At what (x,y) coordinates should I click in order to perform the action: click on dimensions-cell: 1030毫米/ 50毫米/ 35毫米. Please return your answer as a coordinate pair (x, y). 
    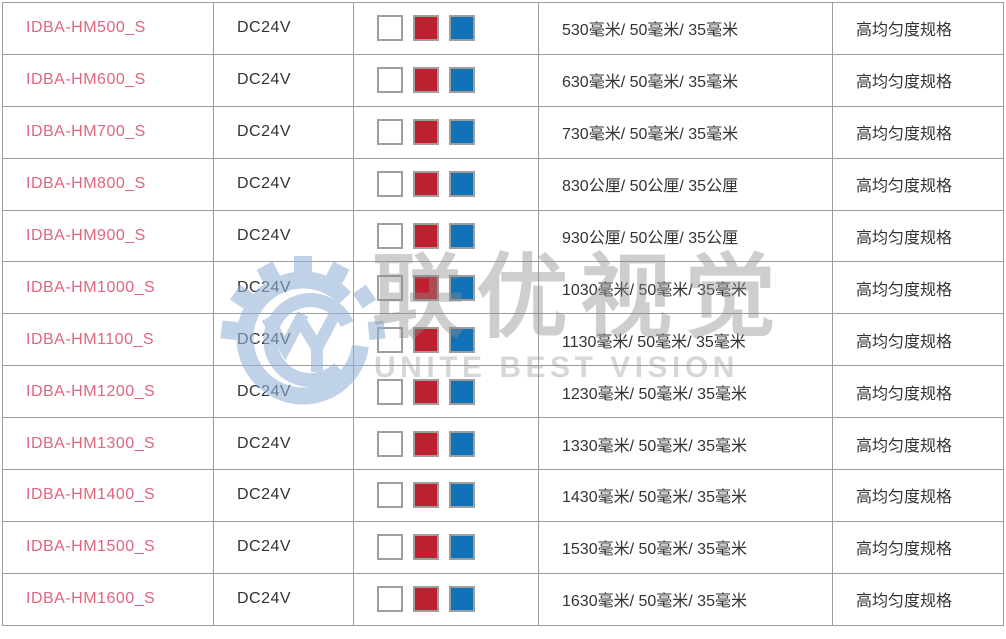
    Looking at the image, I should click on (685, 288).